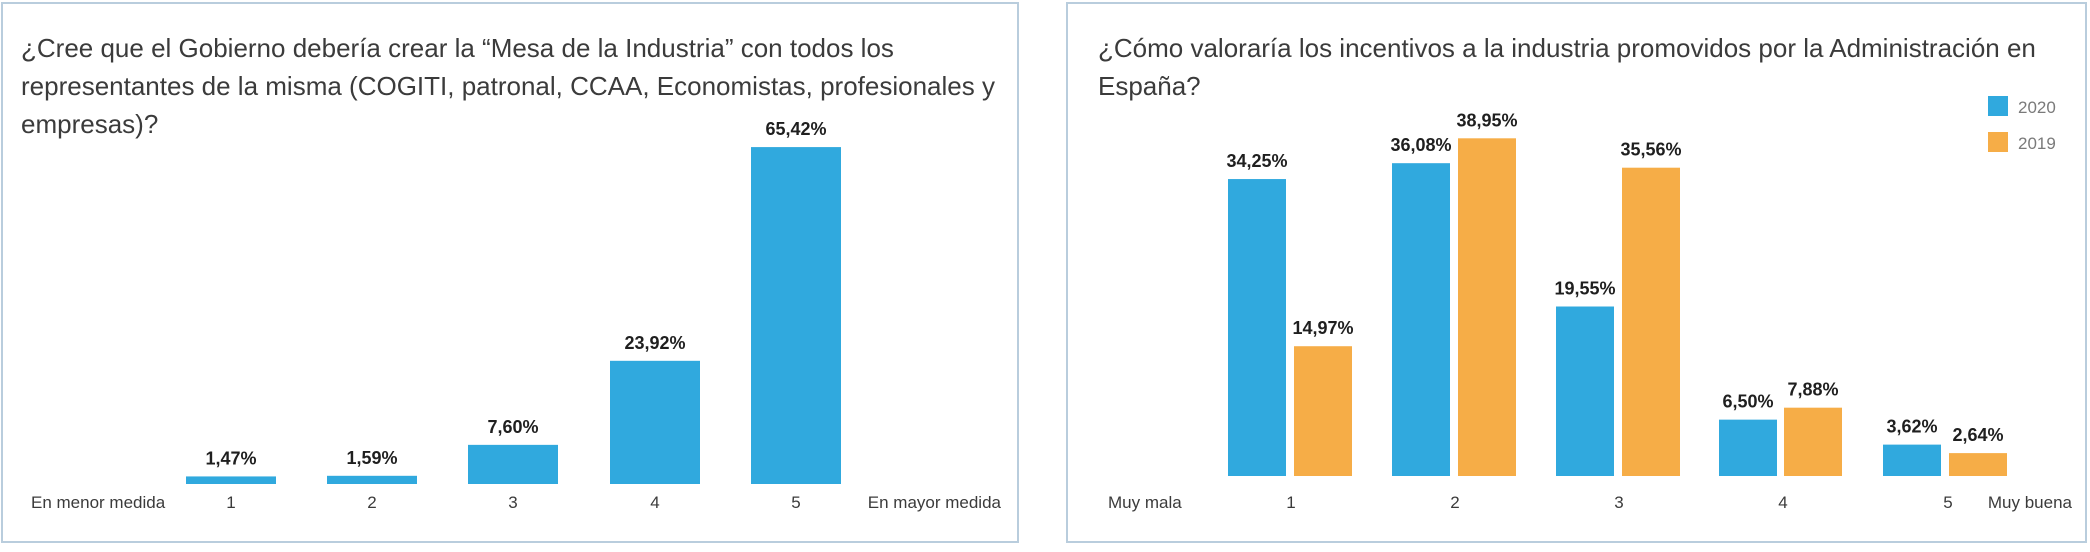 This screenshot has height=552, width=2090. I want to click on value-label-2019-4: 7,88%, so click(1812, 390).